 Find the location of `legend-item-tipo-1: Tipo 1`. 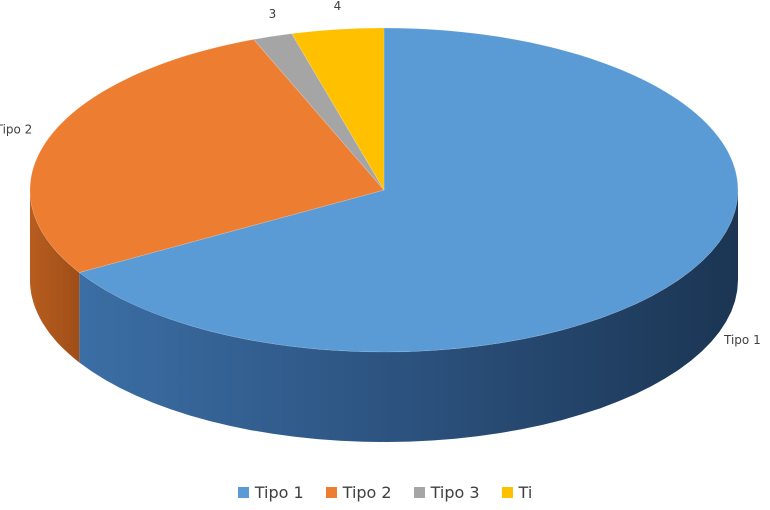

legend-item-tipo-1: Tipo 1 is located at coordinates (270, 492).